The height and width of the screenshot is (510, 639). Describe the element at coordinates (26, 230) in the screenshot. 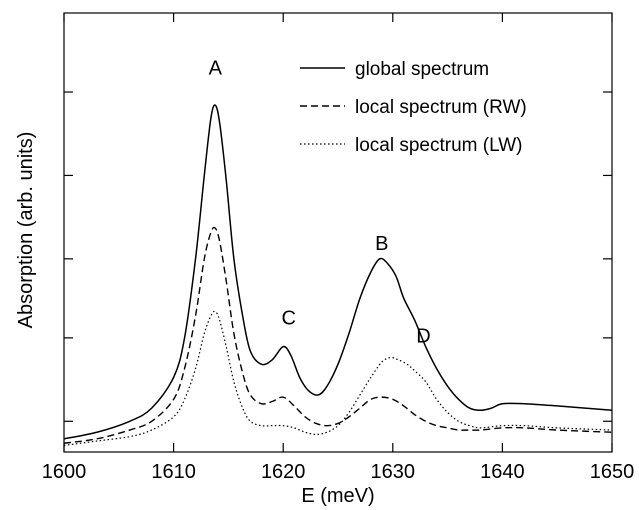

I see `y-axis-label: Absorption (arb. units)` at that location.